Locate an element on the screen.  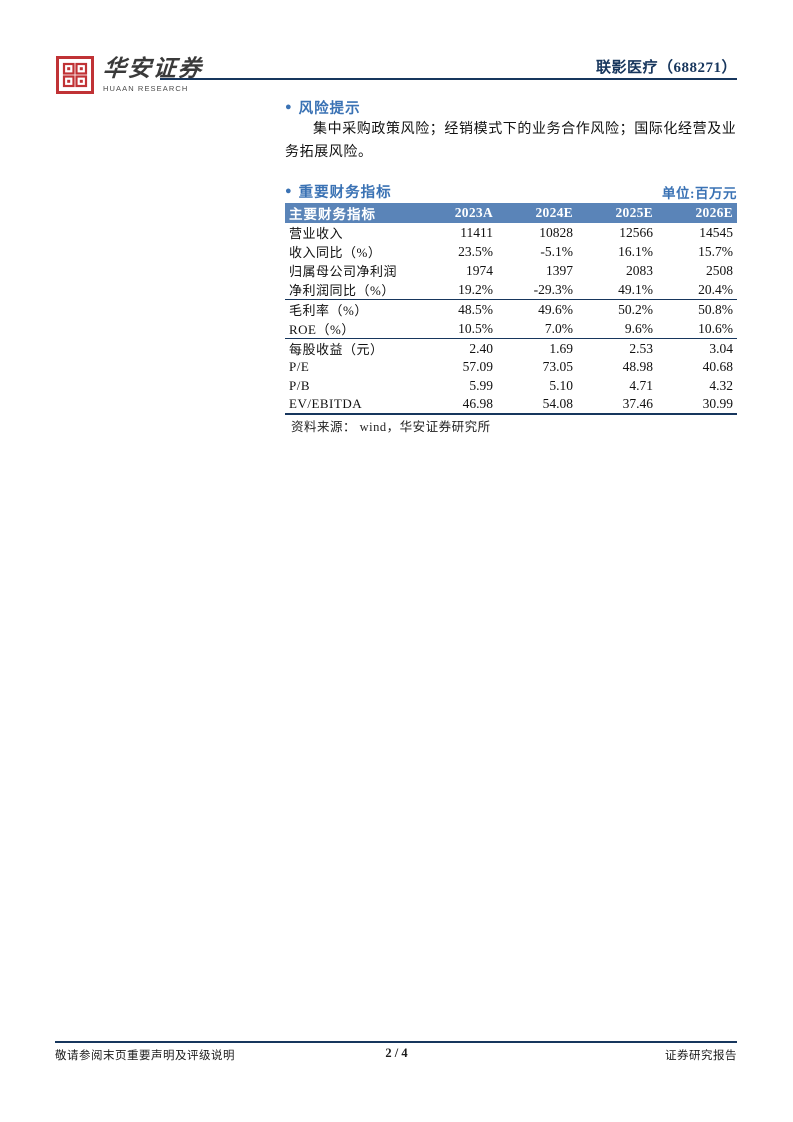
footer-report-type: 证券研究报告 is located at coordinates (701, 1056).